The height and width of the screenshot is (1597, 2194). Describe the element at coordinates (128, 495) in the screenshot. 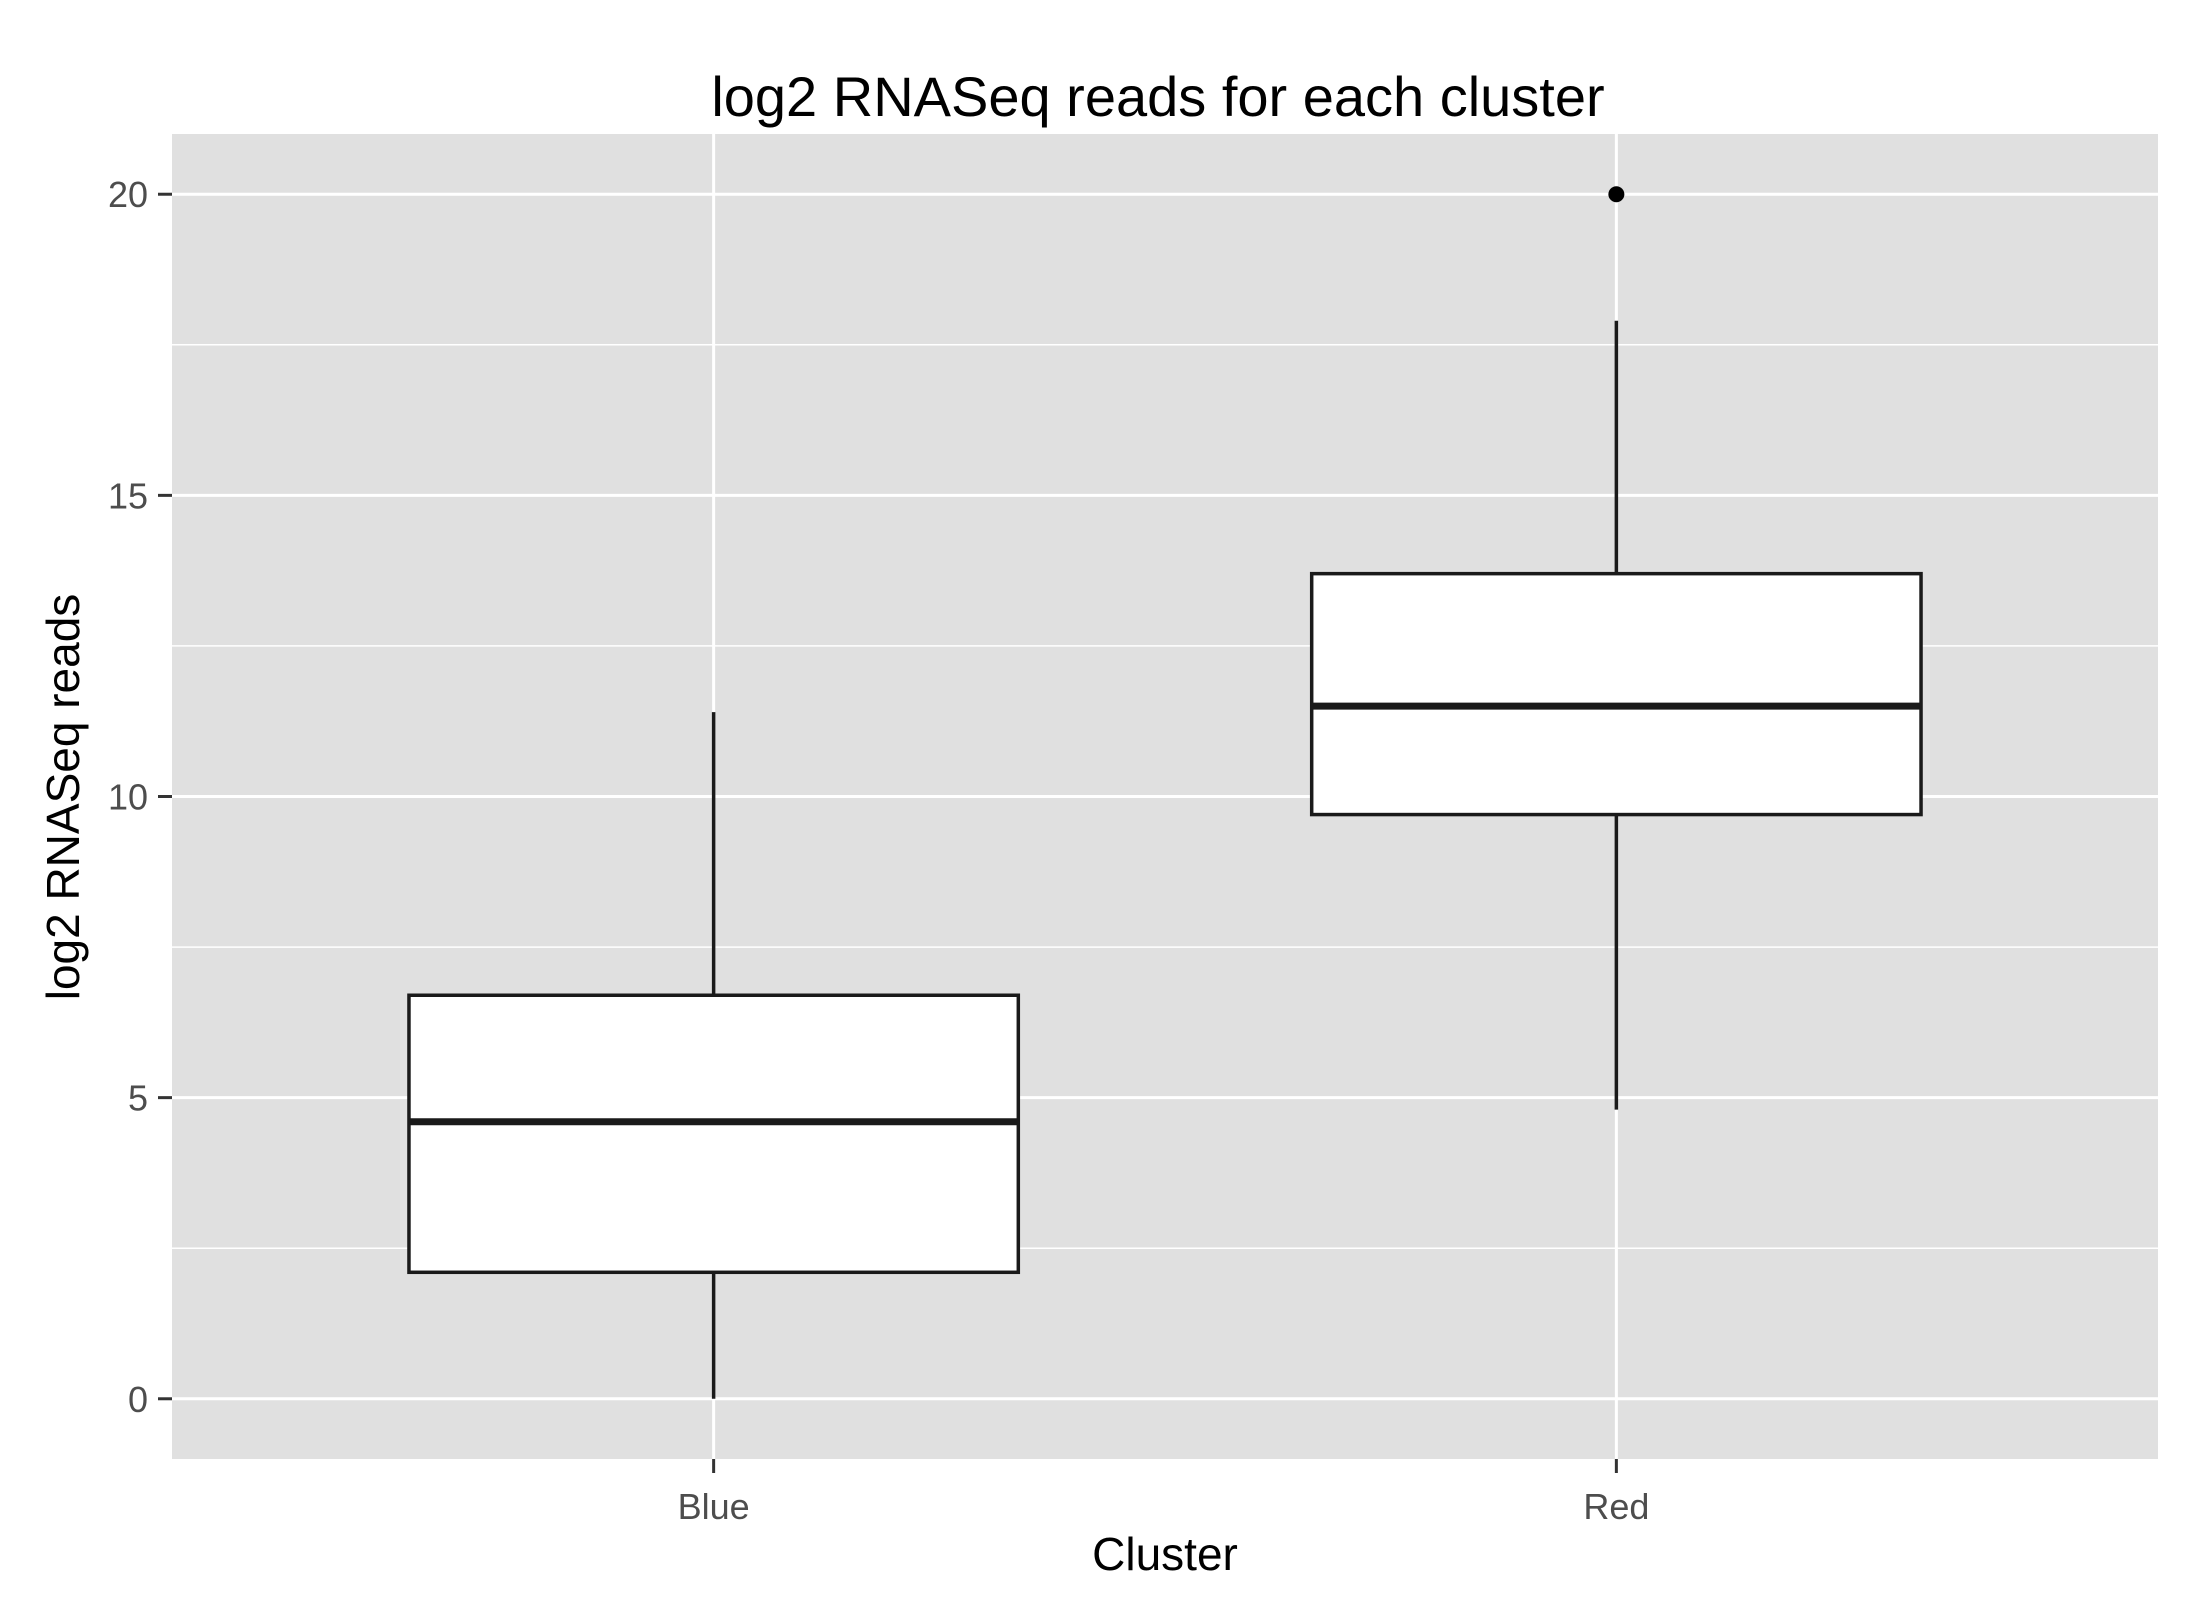

I see `y-tick-label: 15` at that location.